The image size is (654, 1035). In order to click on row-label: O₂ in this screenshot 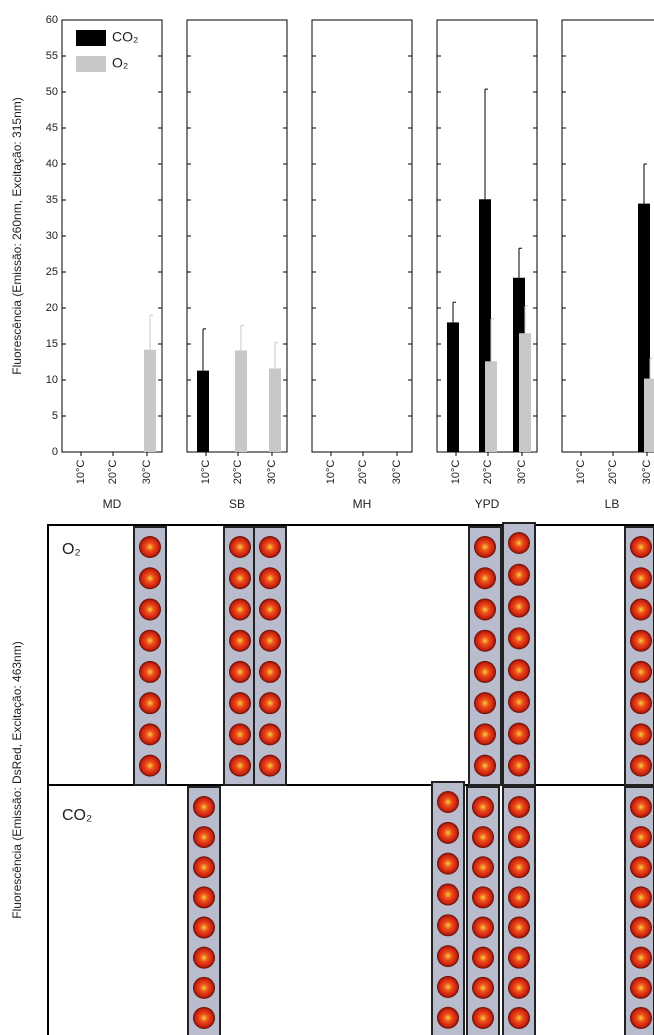, I will do `click(71, 549)`.